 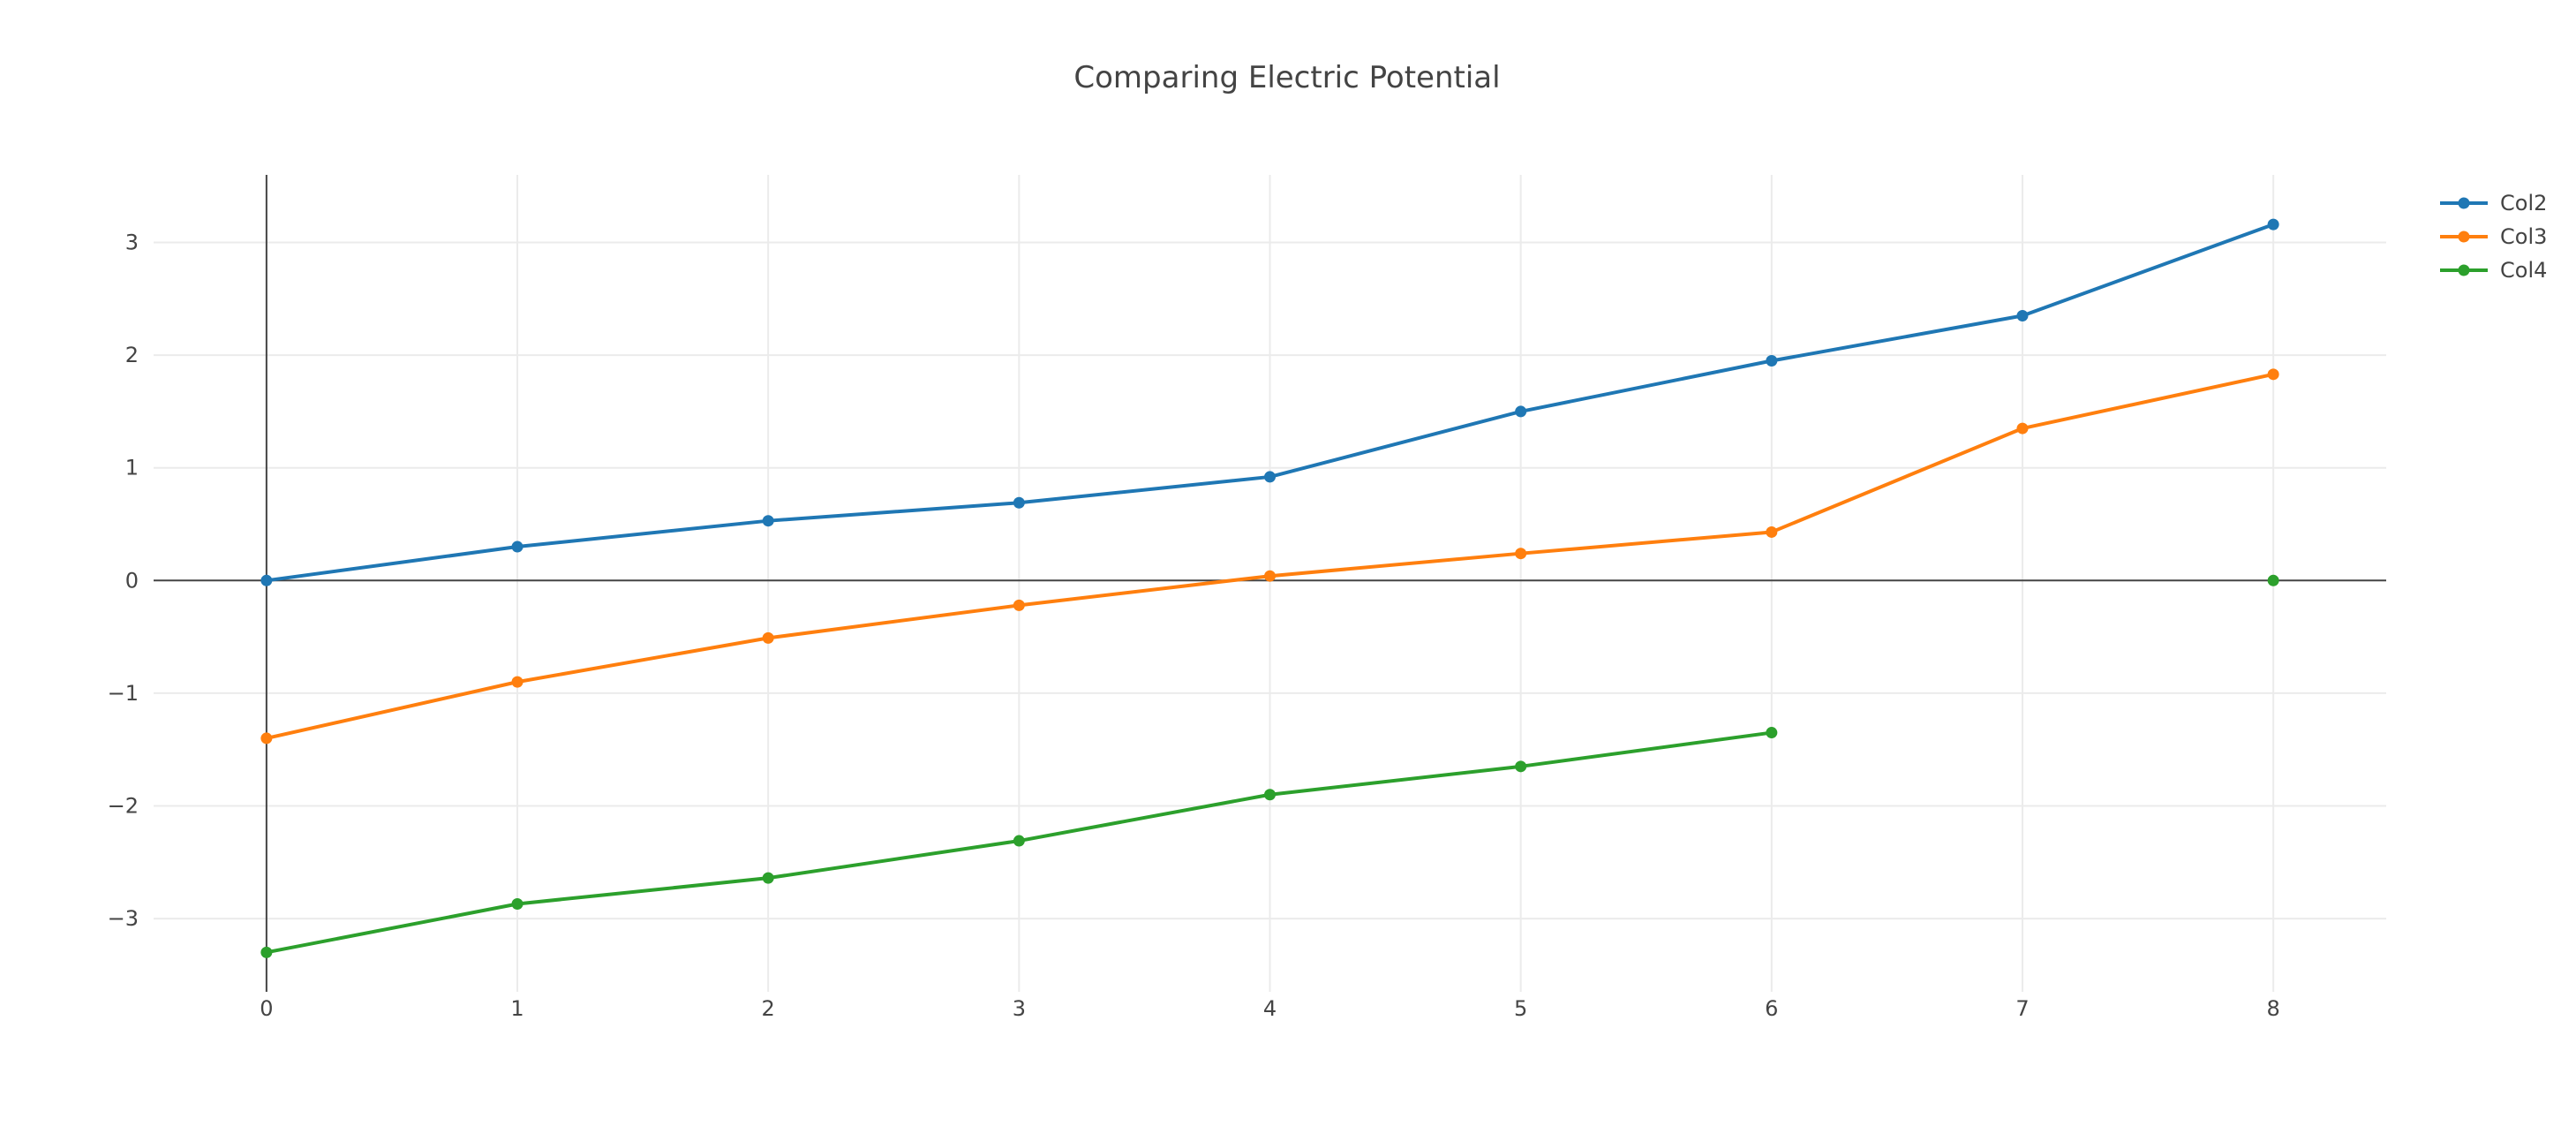 What do you see at coordinates (1521, 1009) in the screenshot?
I see `x-tick-label: 5` at bounding box center [1521, 1009].